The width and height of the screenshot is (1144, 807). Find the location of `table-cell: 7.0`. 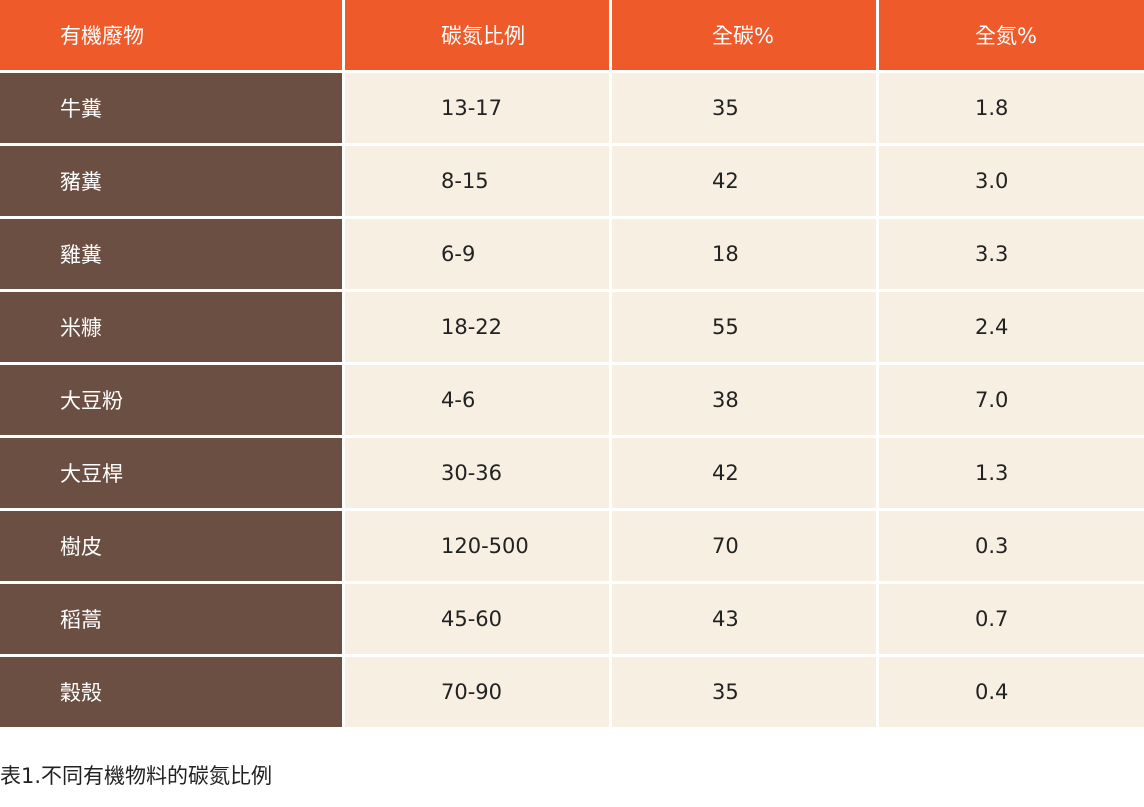

table-cell: 7.0 is located at coordinates (1011, 400).